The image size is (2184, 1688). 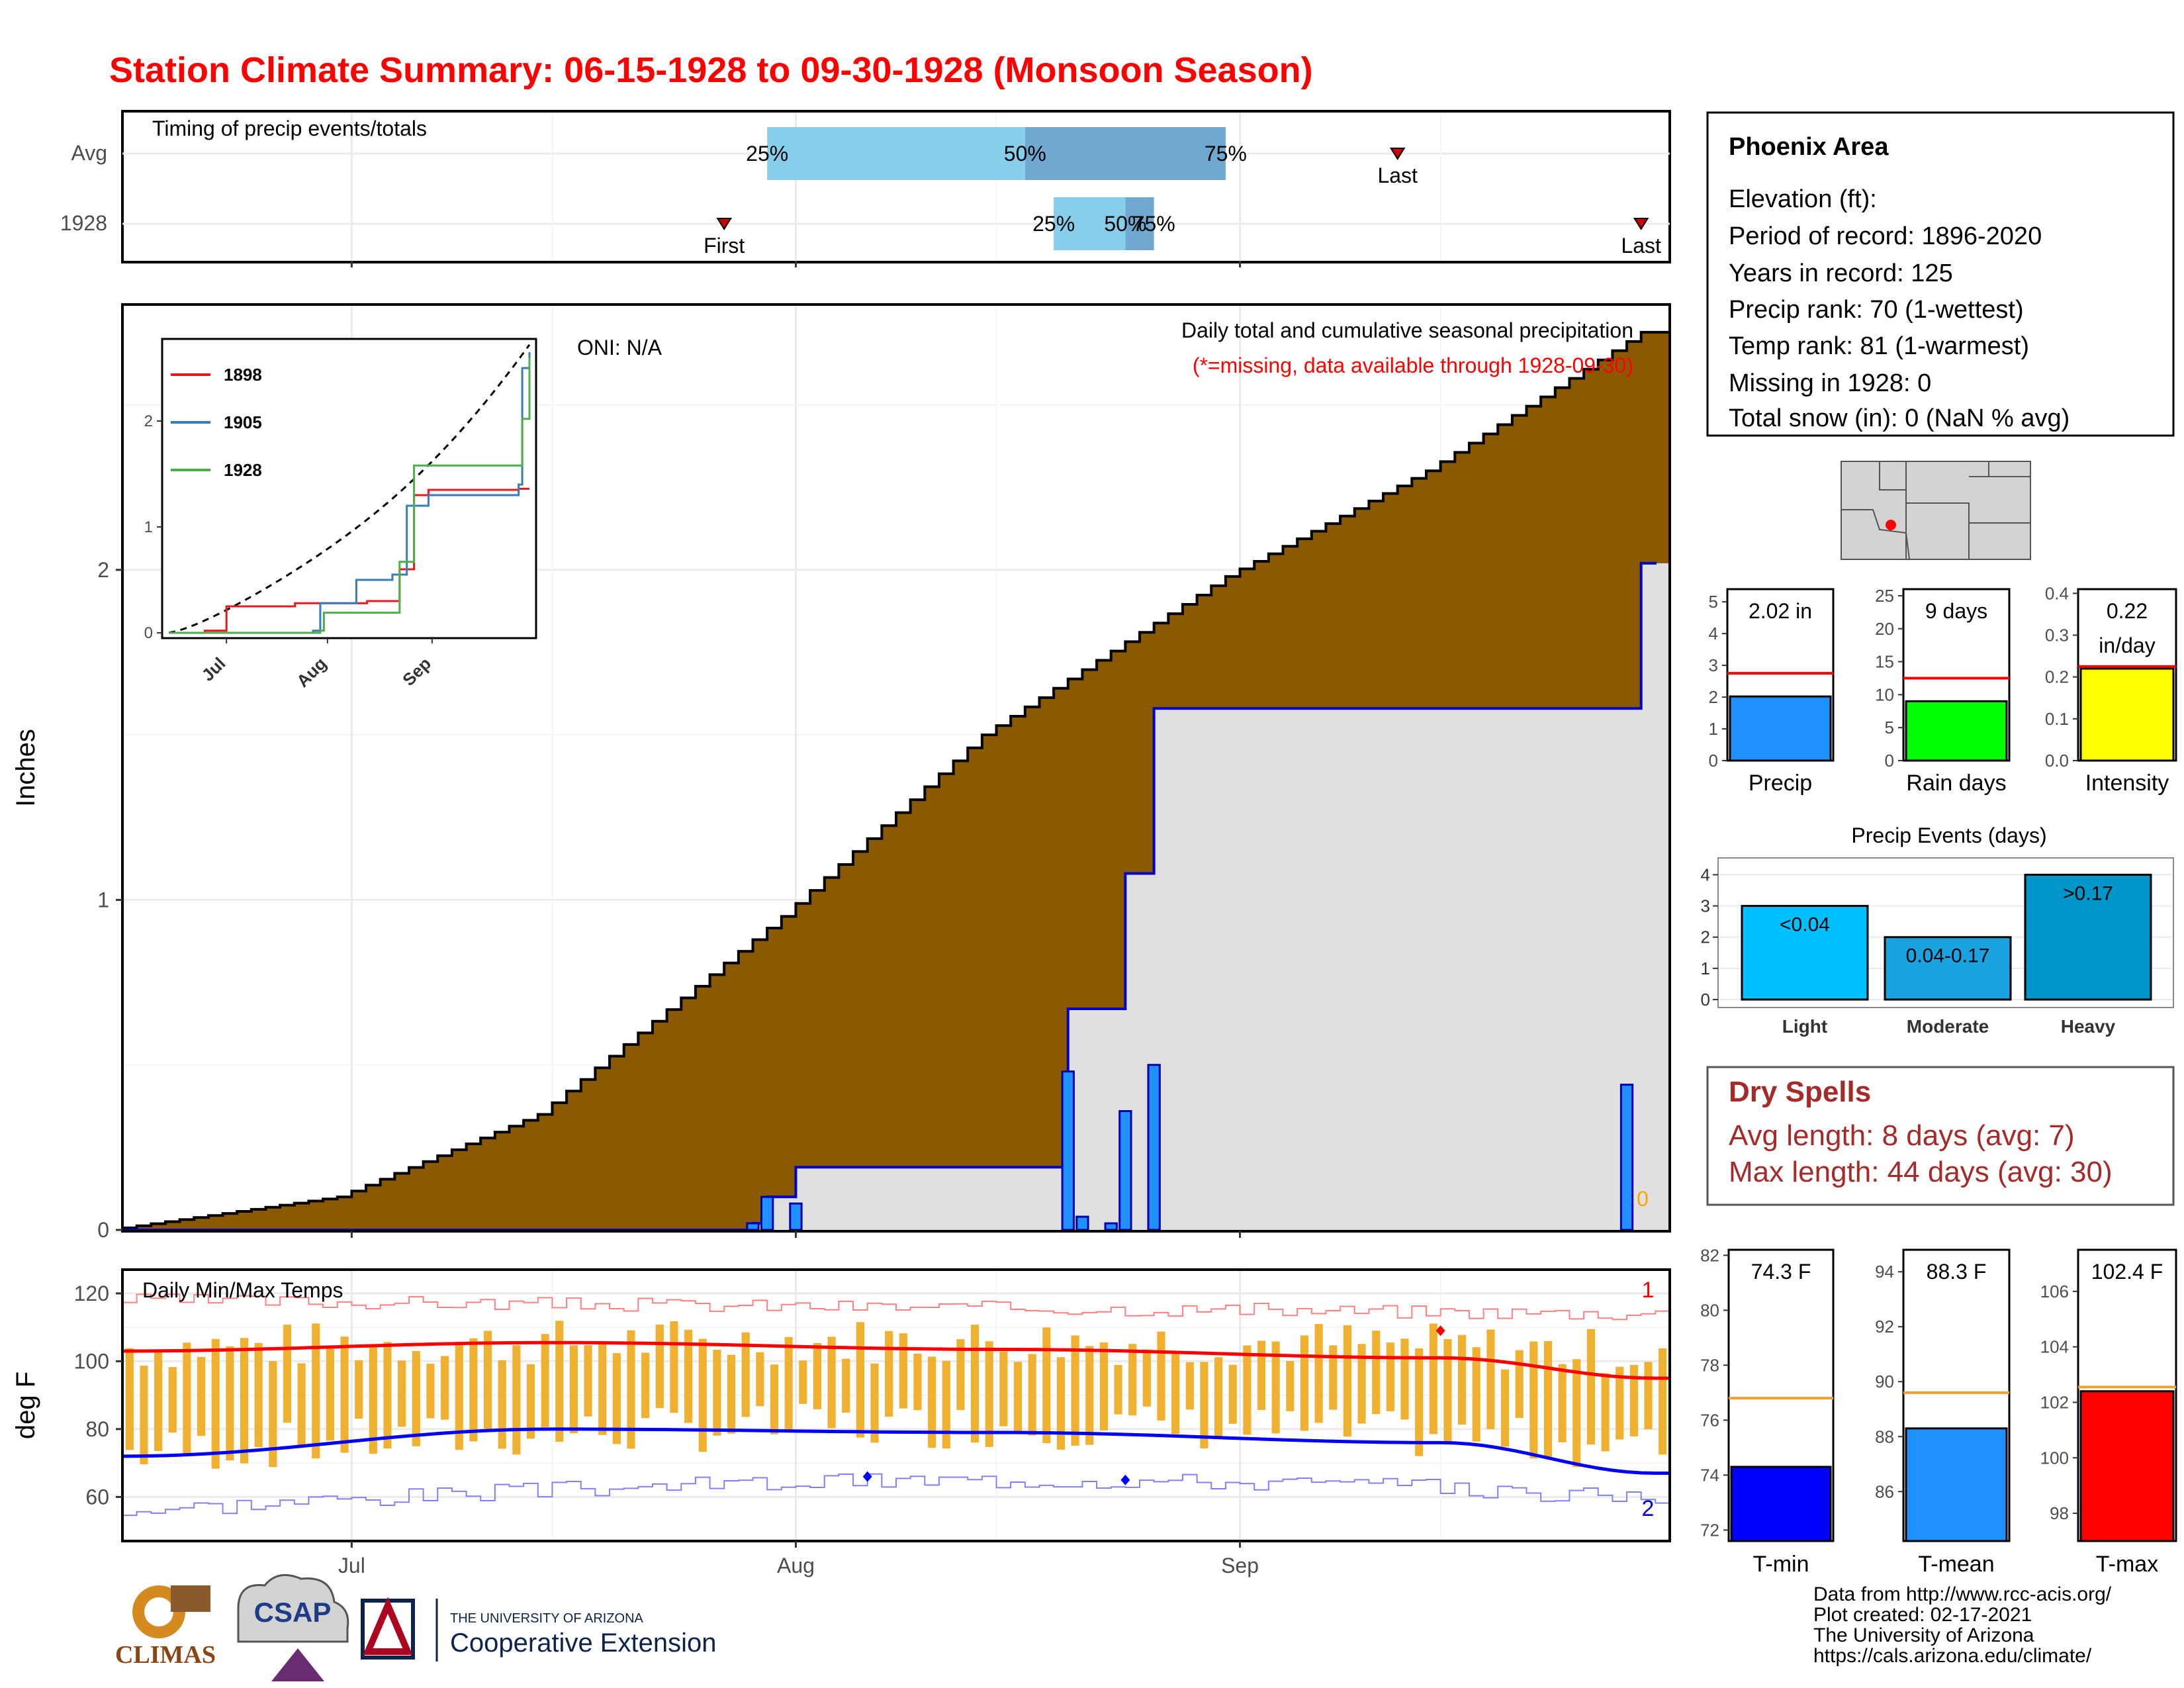 What do you see at coordinates (724, 224) in the screenshot?
I see `first-event-marker` at bounding box center [724, 224].